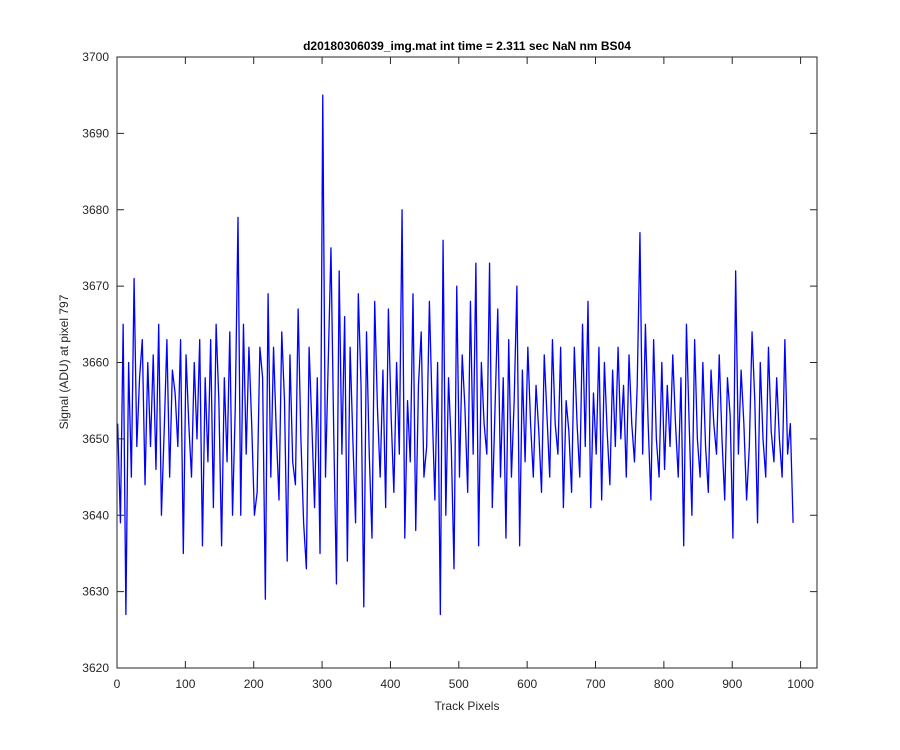  What do you see at coordinates (800, 684) in the screenshot?
I see `x-tick-label: 1000` at bounding box center [800, 684].